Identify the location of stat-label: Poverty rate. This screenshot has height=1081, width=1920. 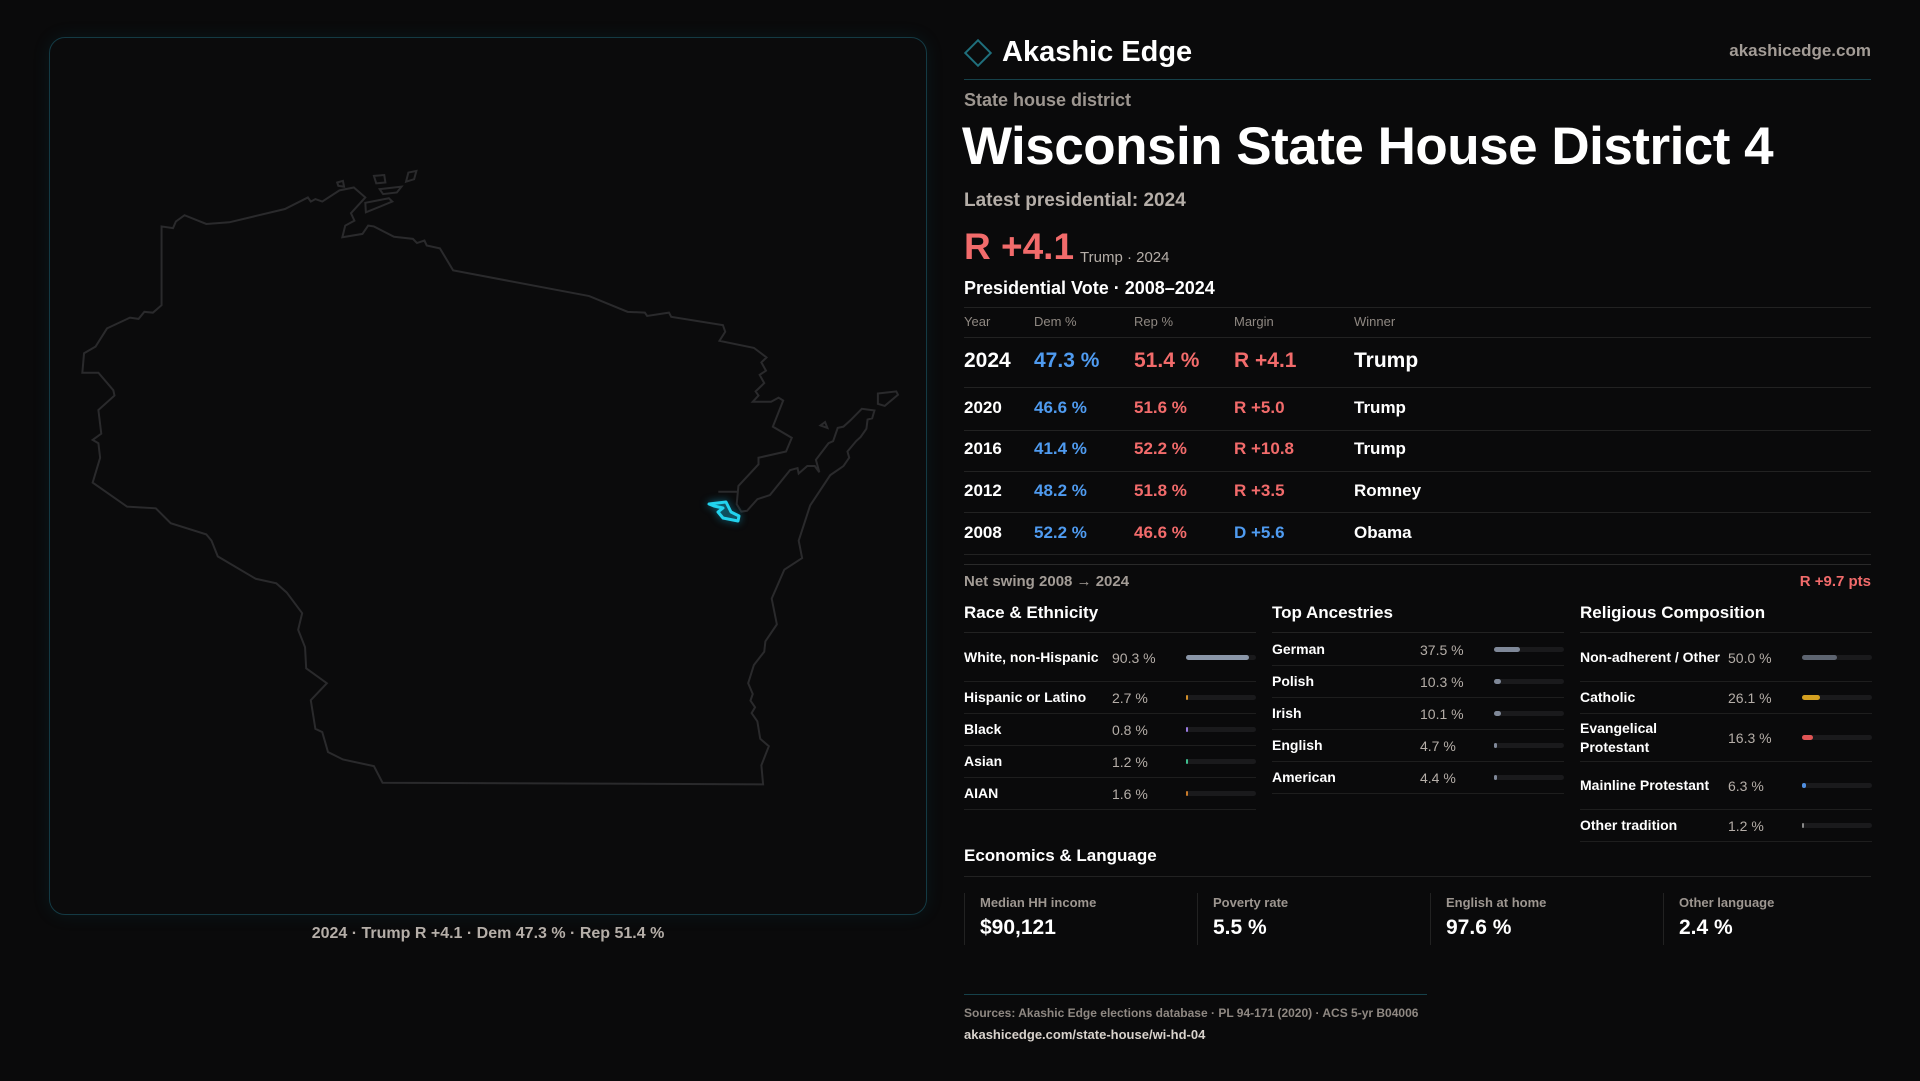
(1251, 902).